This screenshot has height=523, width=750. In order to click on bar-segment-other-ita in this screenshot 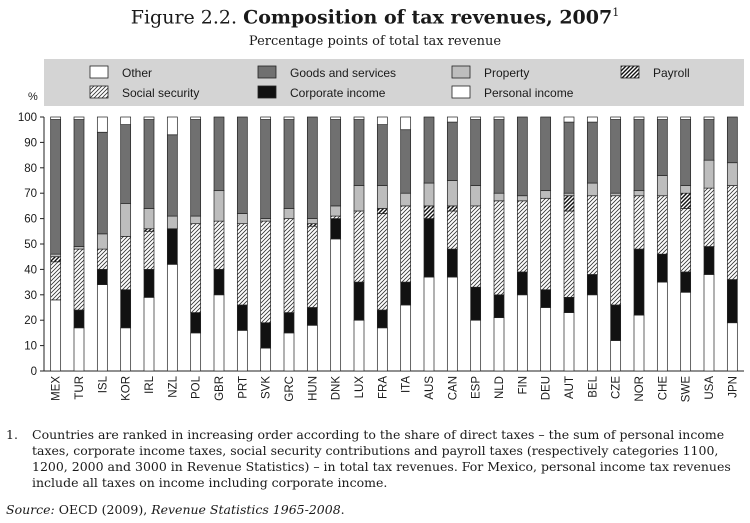, I will do `click(406, 123)`.